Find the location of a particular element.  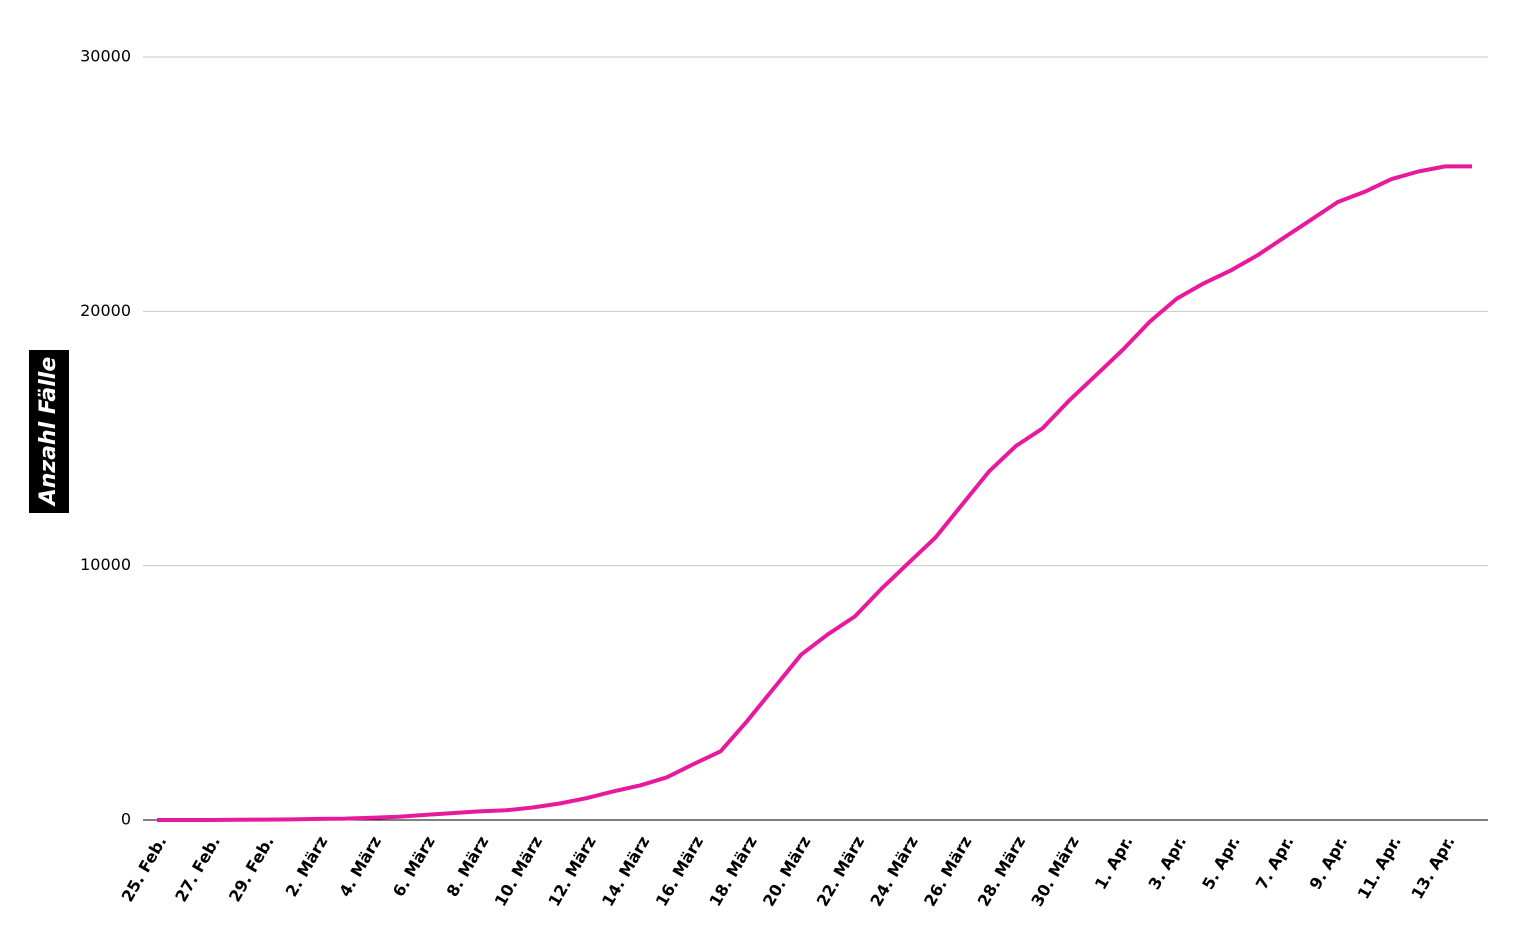

x-tick-label: 11. Apr. is located at coordinates (1379, 868).